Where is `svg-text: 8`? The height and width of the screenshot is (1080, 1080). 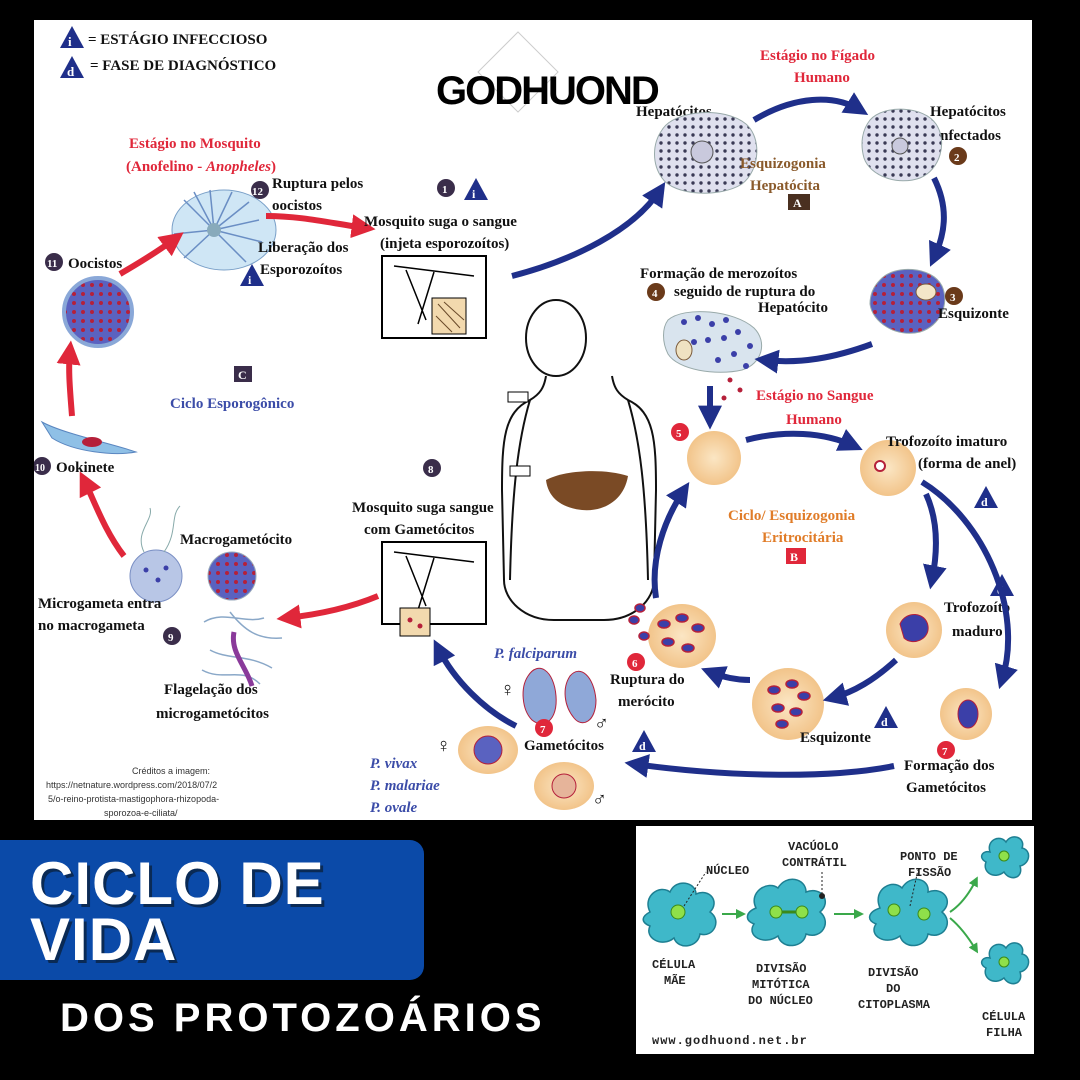
svg-text: 8 is located at coordinates (431, 470).